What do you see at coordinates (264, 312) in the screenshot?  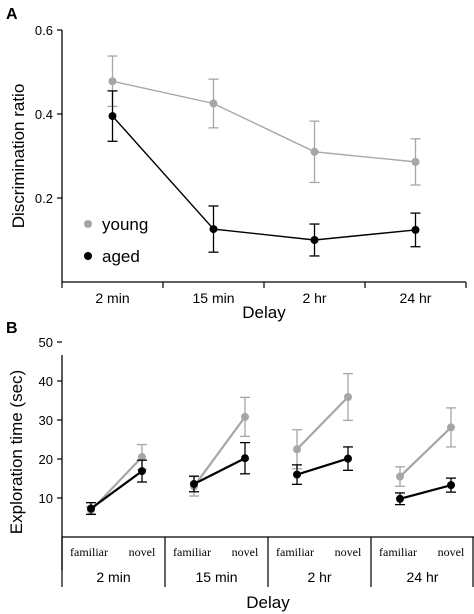 I see `panel-a-x-axis-label: Delay` at bounding box center [264, 312].